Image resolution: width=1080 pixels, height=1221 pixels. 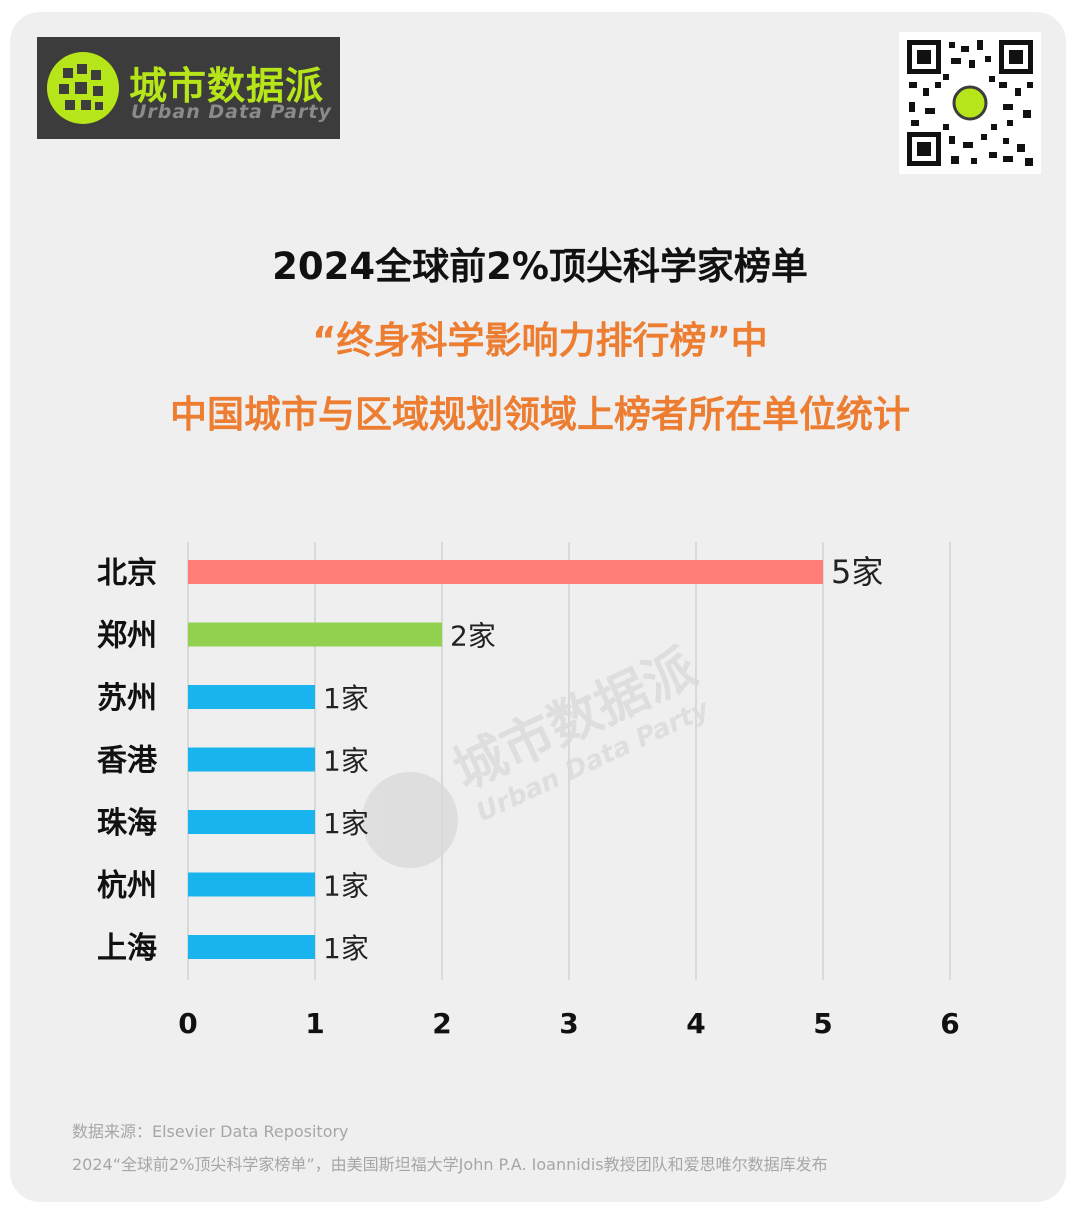 What do you see at coordinates (210, 1131) in the screenshot?
I see `footer-source: 数据来源：Elsevier Data Repository` at bounding box center [210, 1131].